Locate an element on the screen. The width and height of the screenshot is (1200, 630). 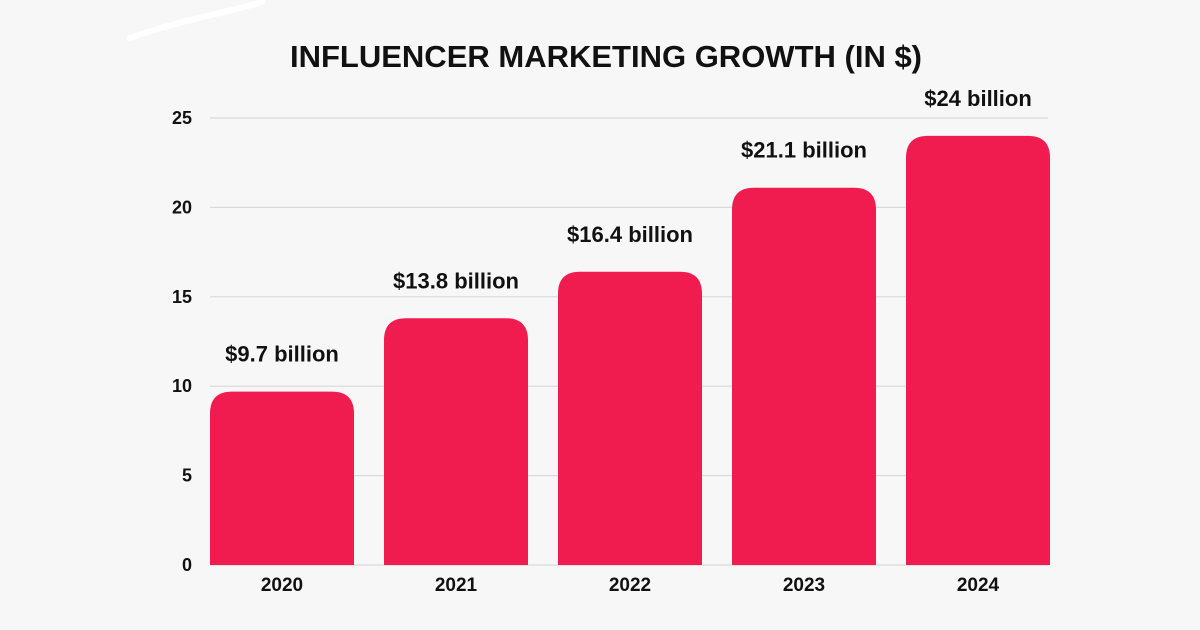
data-label-2024: $24 billion is located at coordinates (978, 98).